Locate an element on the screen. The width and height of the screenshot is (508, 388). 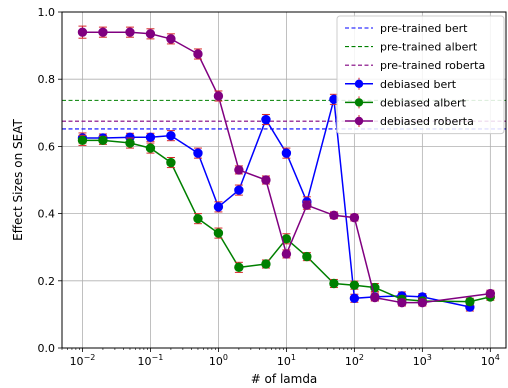
x-tick-label: 10⁰ is located at coordinates (218, 360).